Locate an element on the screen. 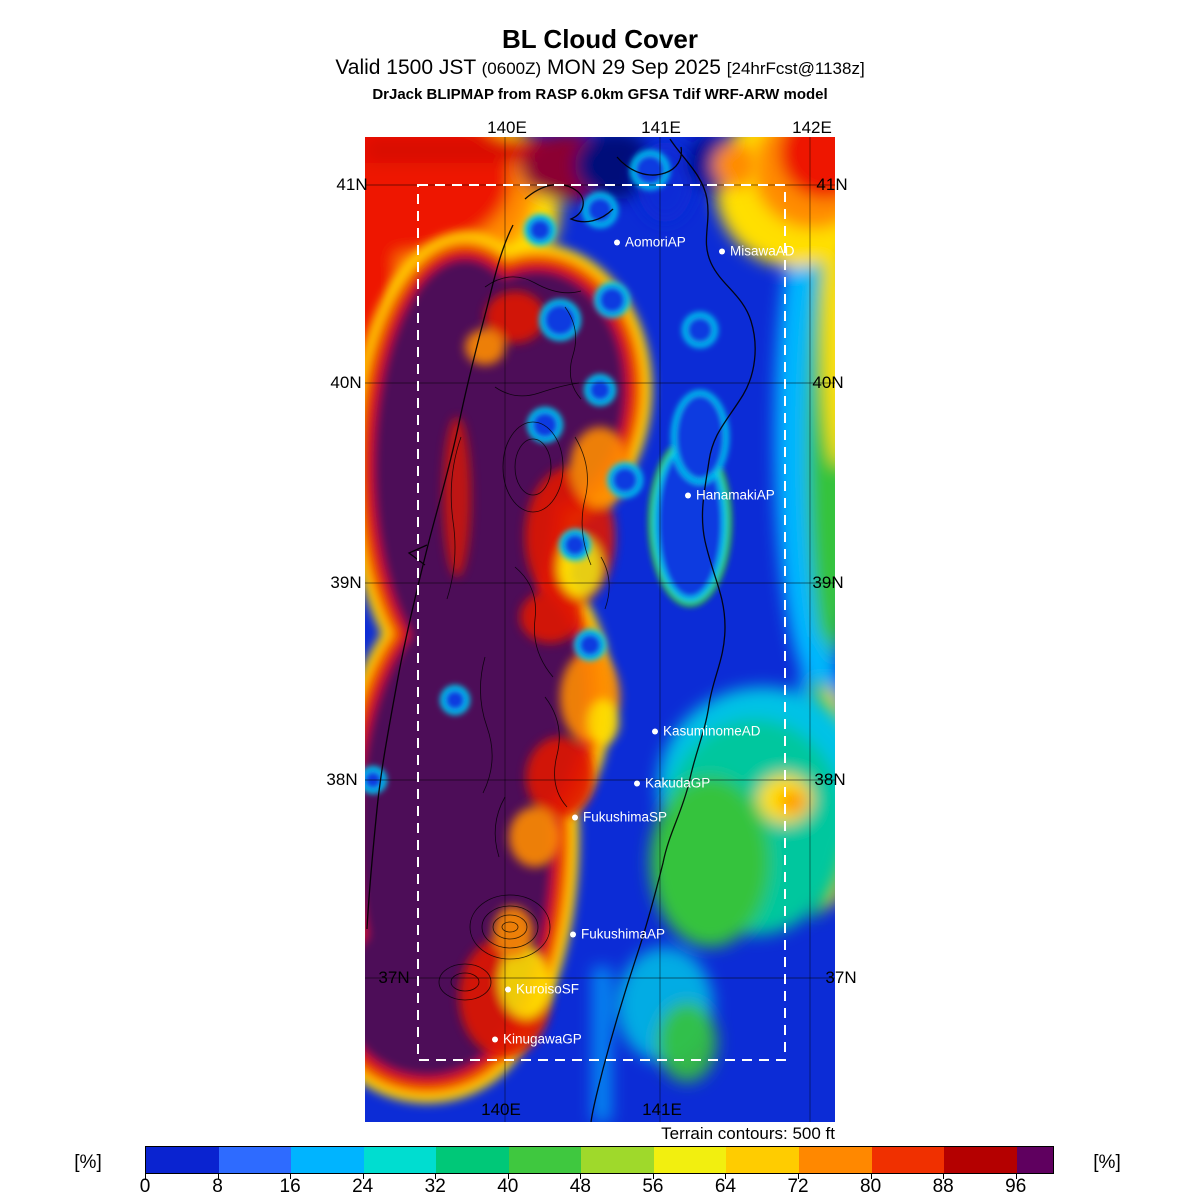 Image resolution: width=1200 pixels, height=1200 pixels. station-KuroisoSF: KuroisoSF is located at coordinates (542, 989).